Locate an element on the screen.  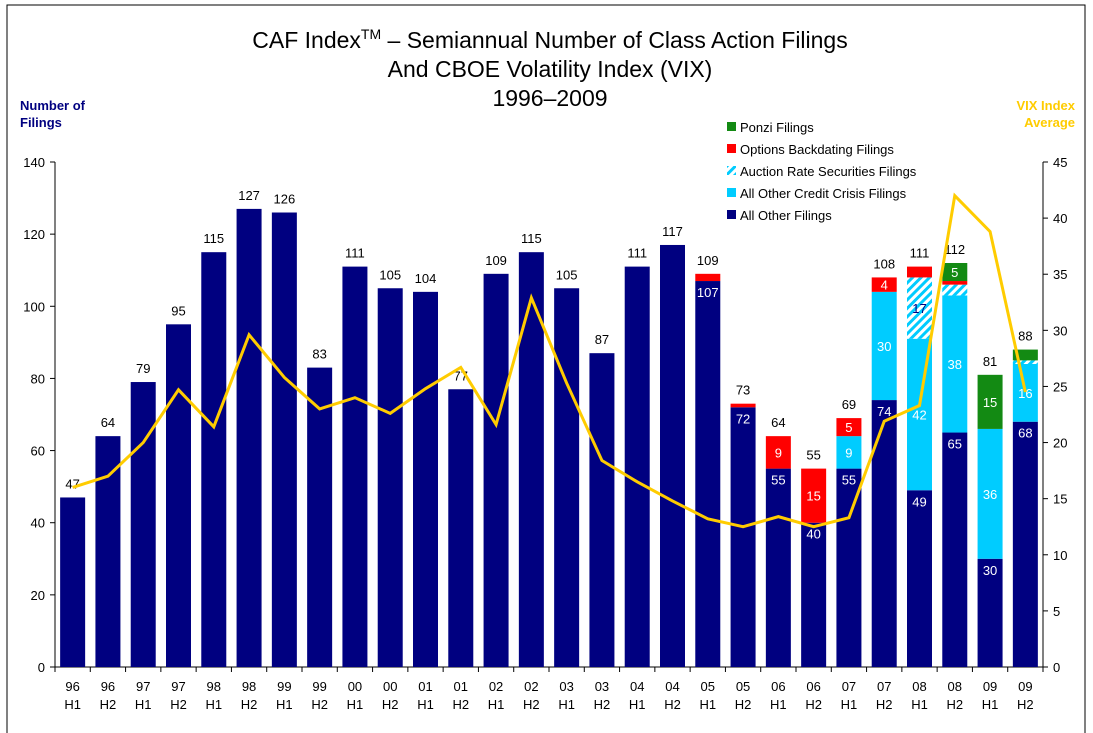
total-label: 117 is located at coordinates (672, 231).